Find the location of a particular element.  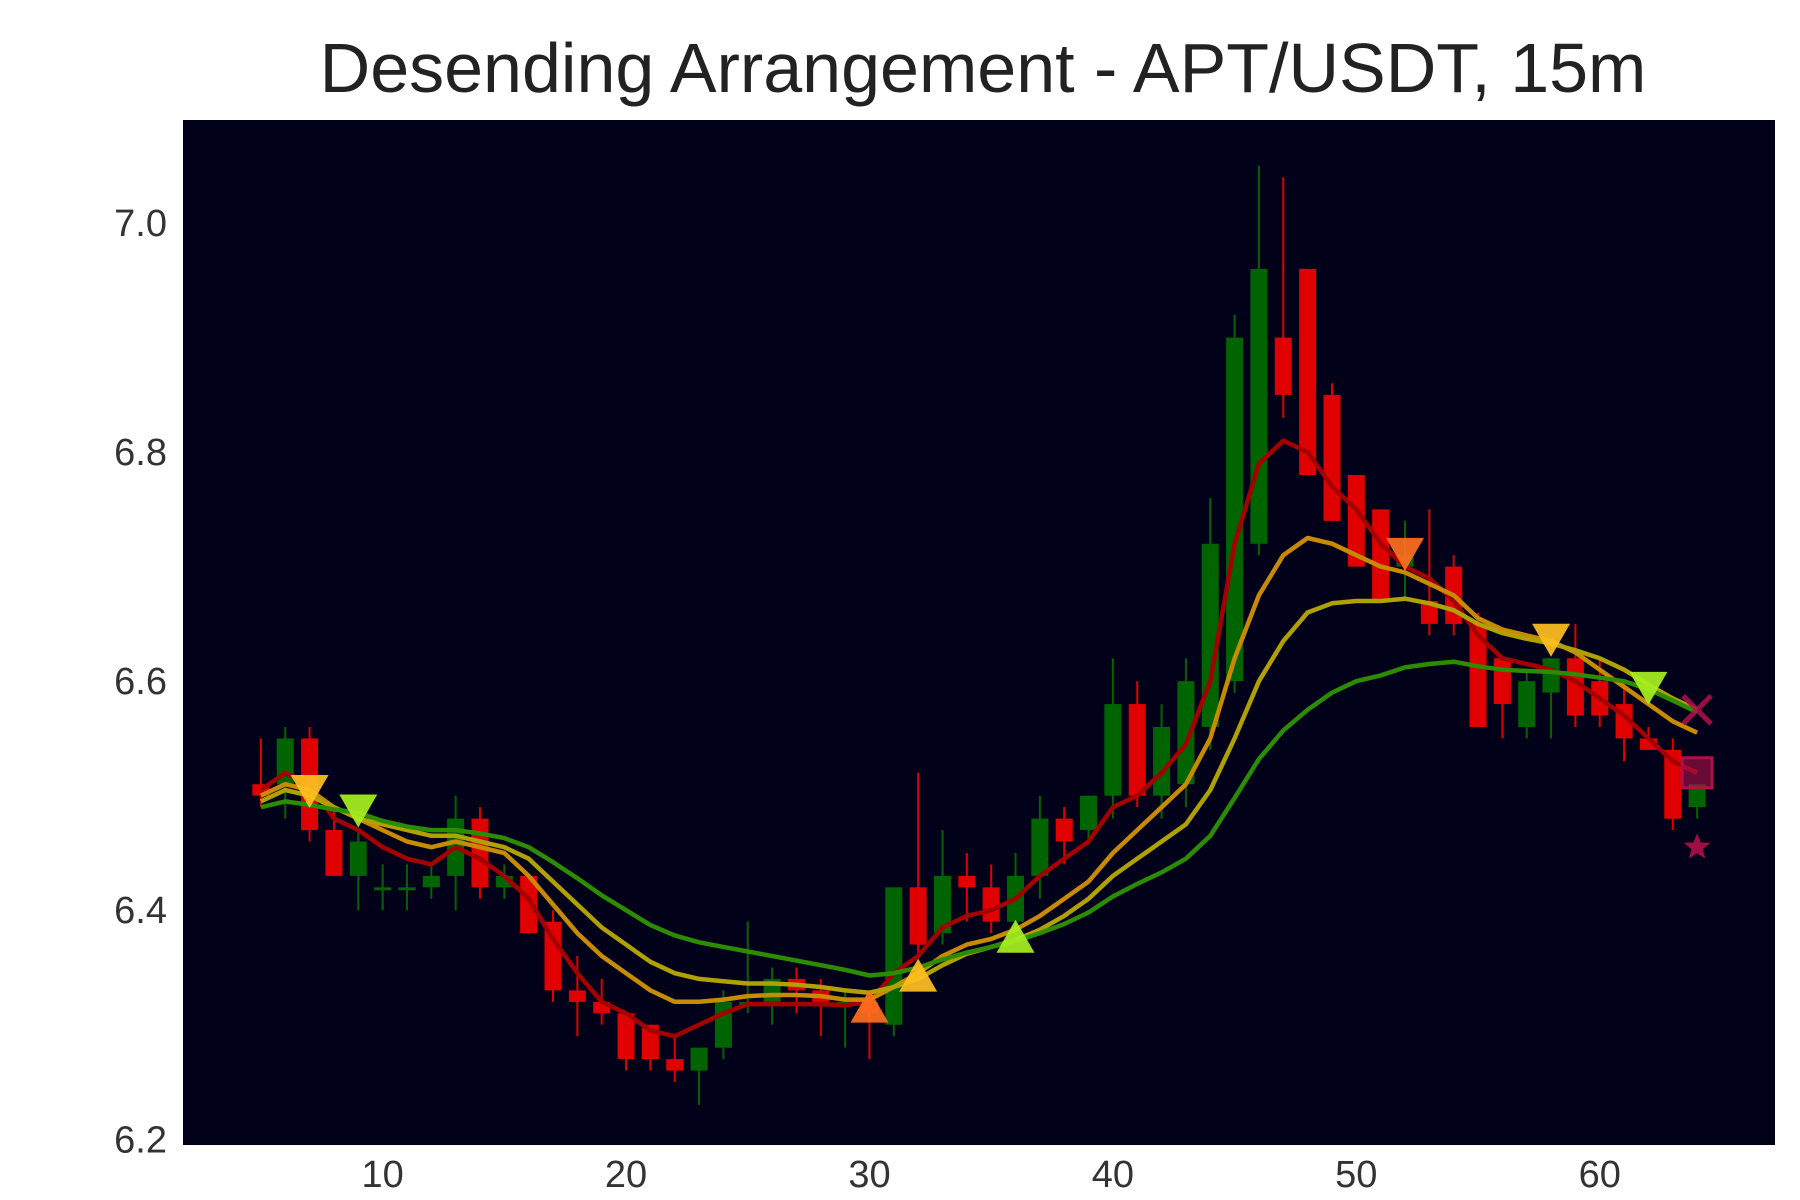

star-marker is located at coordinates (1697, 846).